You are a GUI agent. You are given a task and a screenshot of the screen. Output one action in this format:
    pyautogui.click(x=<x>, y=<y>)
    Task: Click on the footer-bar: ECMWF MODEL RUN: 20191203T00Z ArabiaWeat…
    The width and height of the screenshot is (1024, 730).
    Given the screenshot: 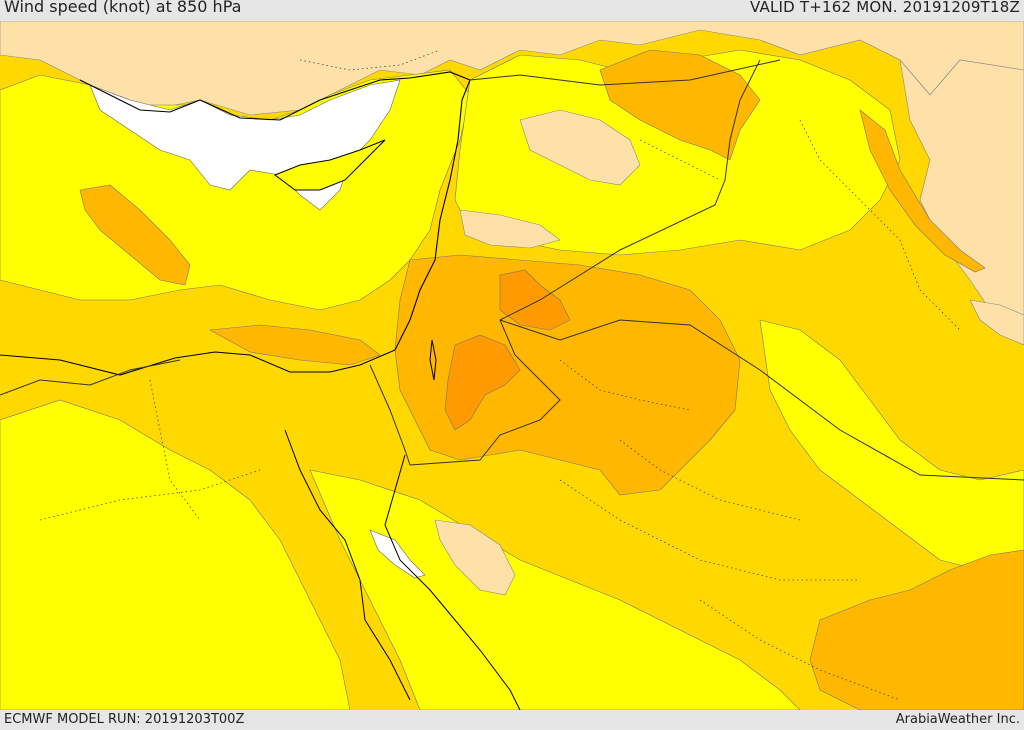 What is the action you would take?
    pyautogui.click(x=512, y=719)
    